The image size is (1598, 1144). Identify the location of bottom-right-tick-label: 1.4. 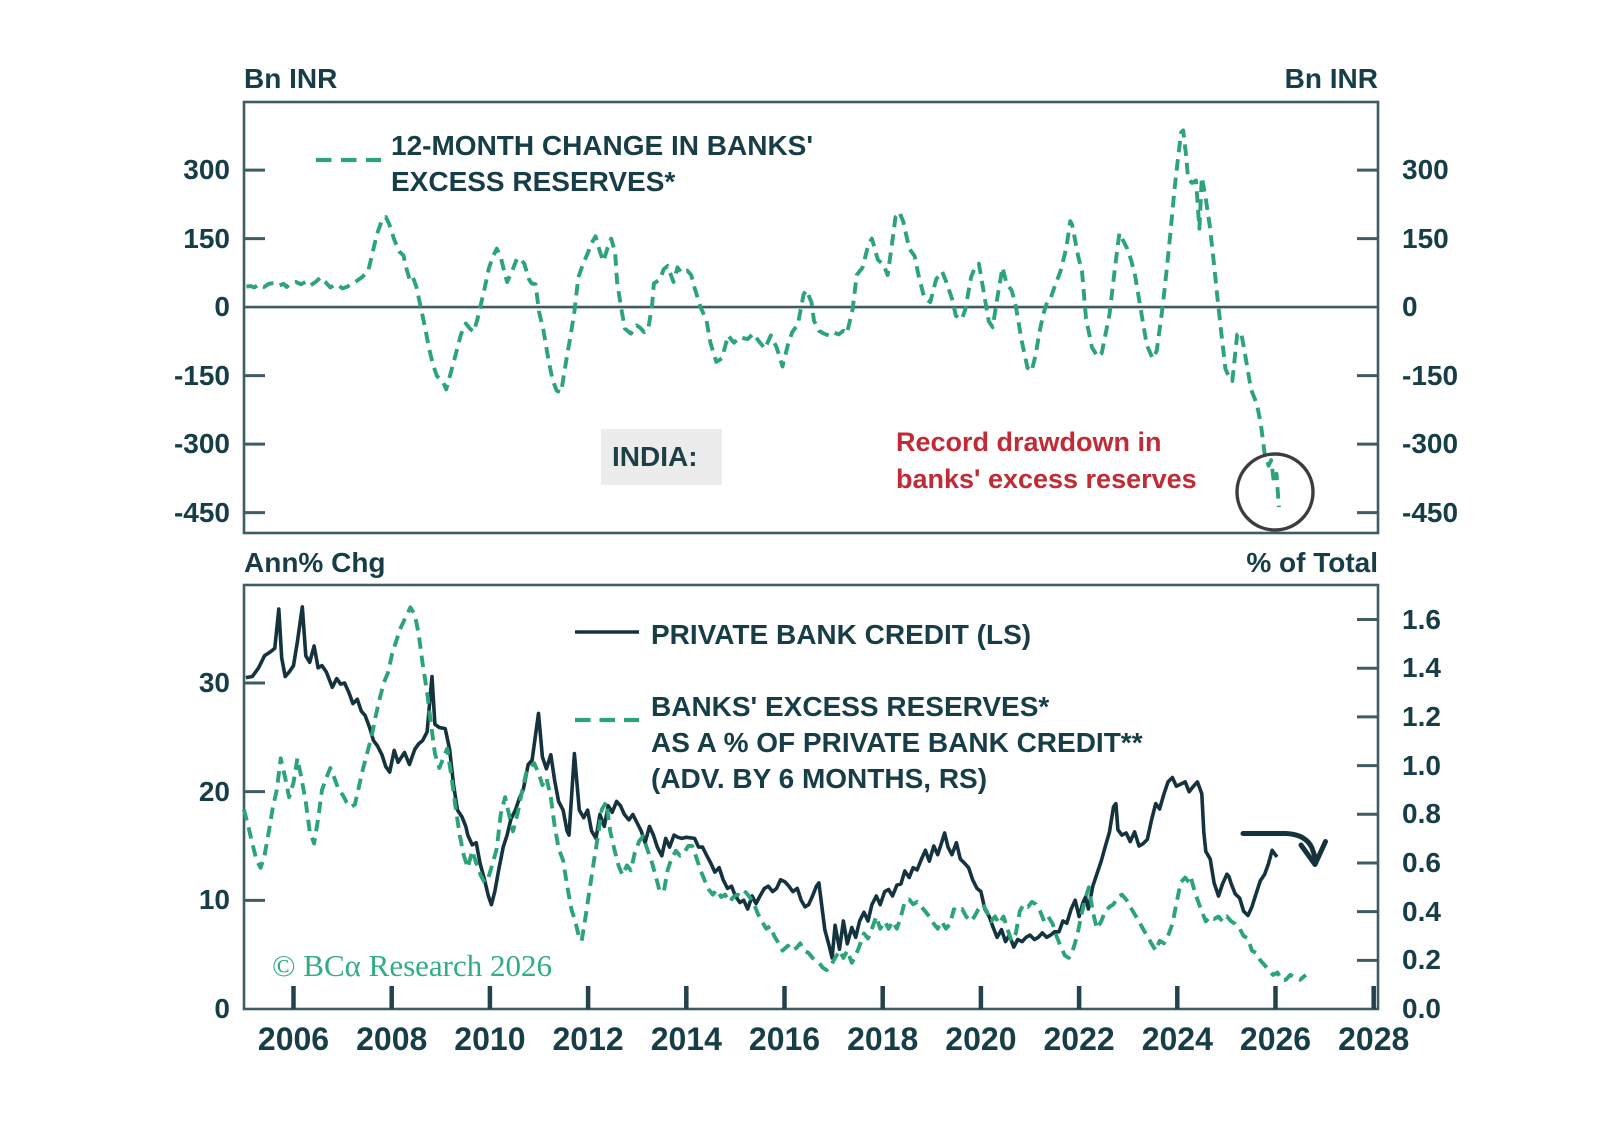
(1421, 668).